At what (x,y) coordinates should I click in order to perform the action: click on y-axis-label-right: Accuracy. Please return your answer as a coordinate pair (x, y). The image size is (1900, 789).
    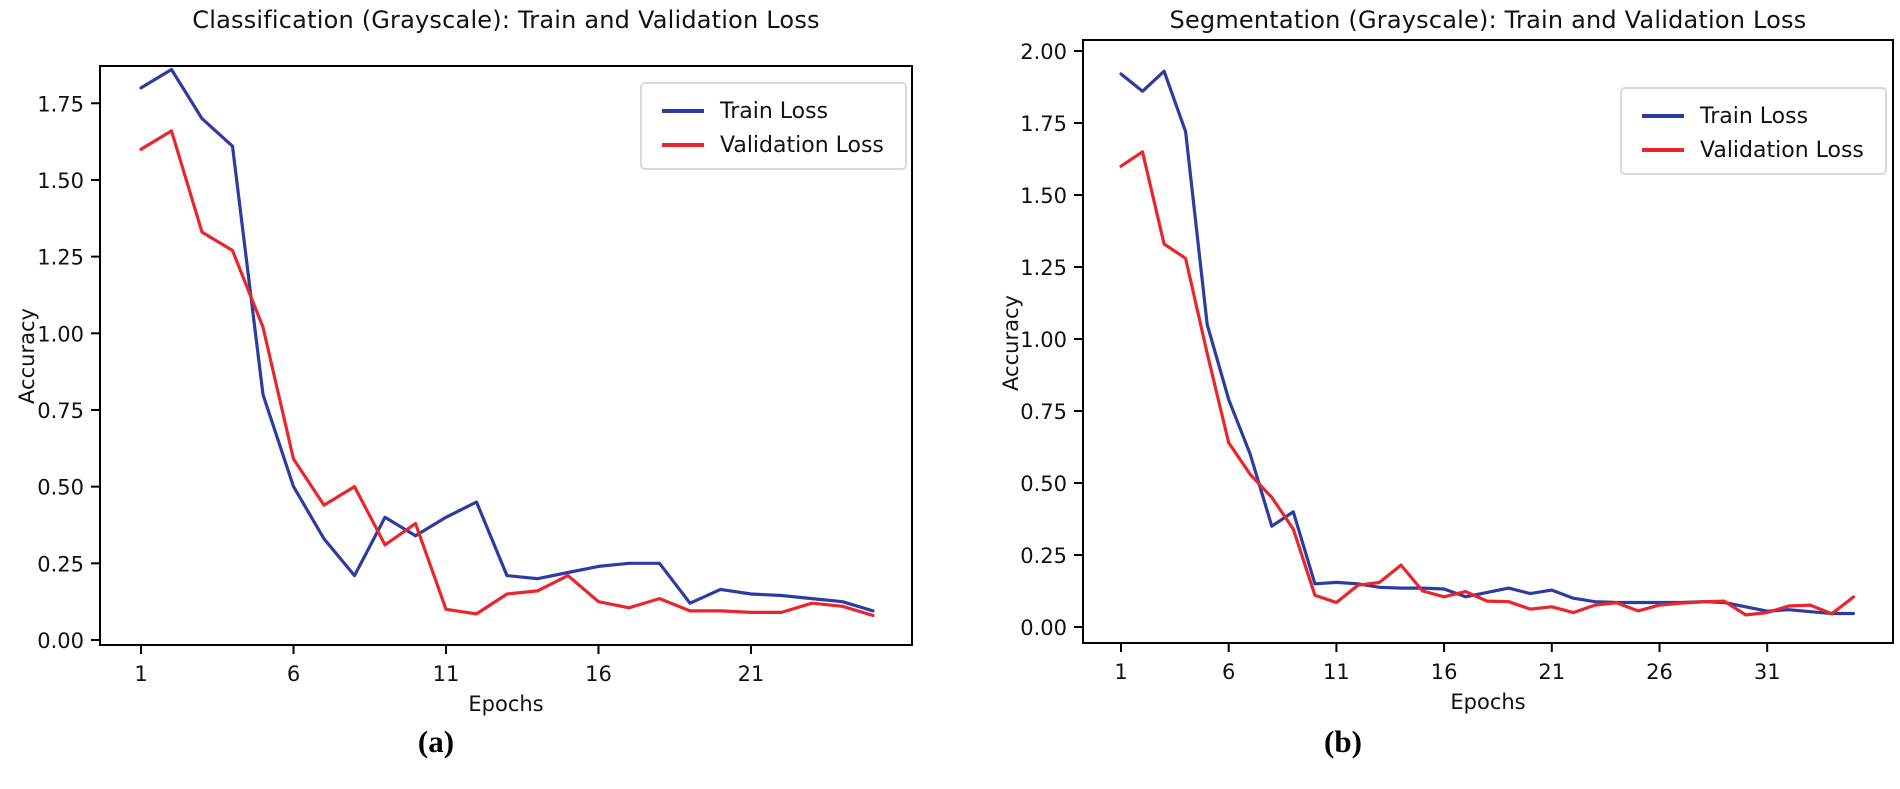
    Looking at the image, I should click on (1011, 343).